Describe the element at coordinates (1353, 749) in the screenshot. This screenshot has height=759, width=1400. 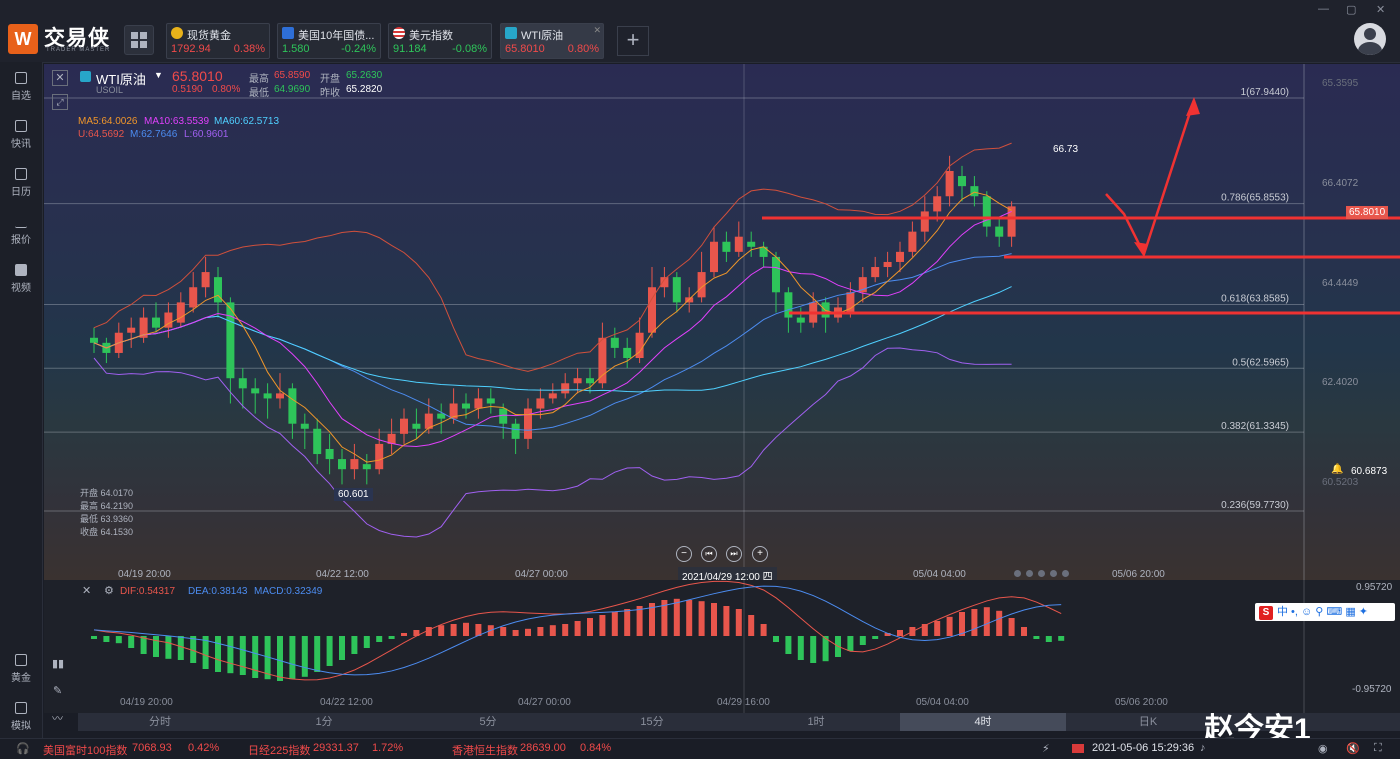
I see `mute-icon: 🔇` at that location.